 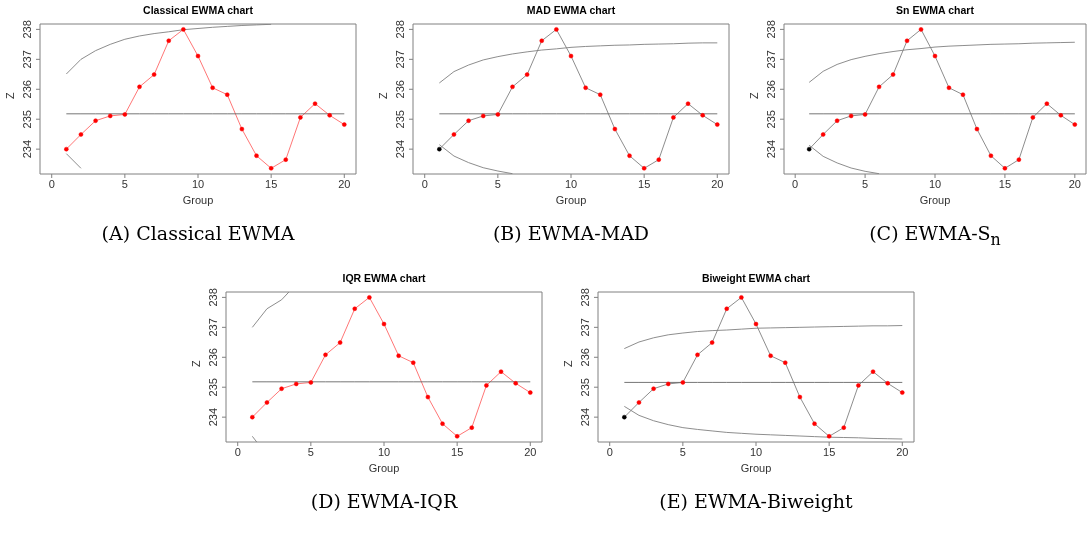 What do you see at coordinates (935, 235) in the screenshot?
I see `text: (C) EWMA-S$_{n}$` at bounding box center [935, 235].